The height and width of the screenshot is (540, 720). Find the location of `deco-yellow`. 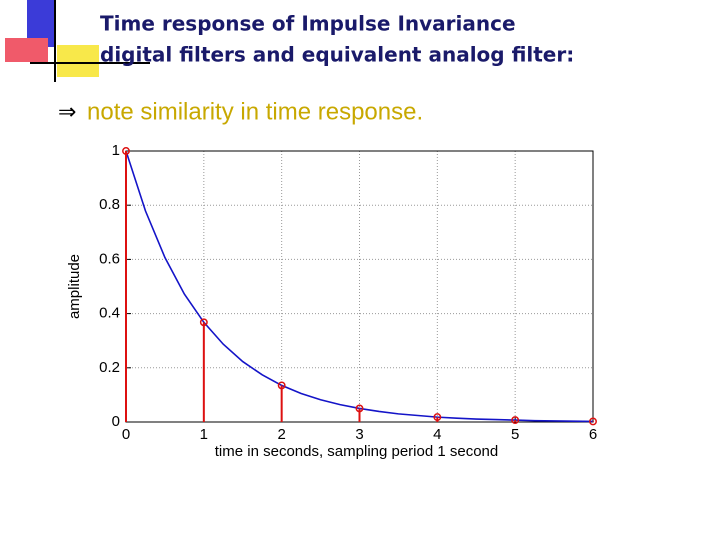

deco-yellow is located at coordinates (78, 61).